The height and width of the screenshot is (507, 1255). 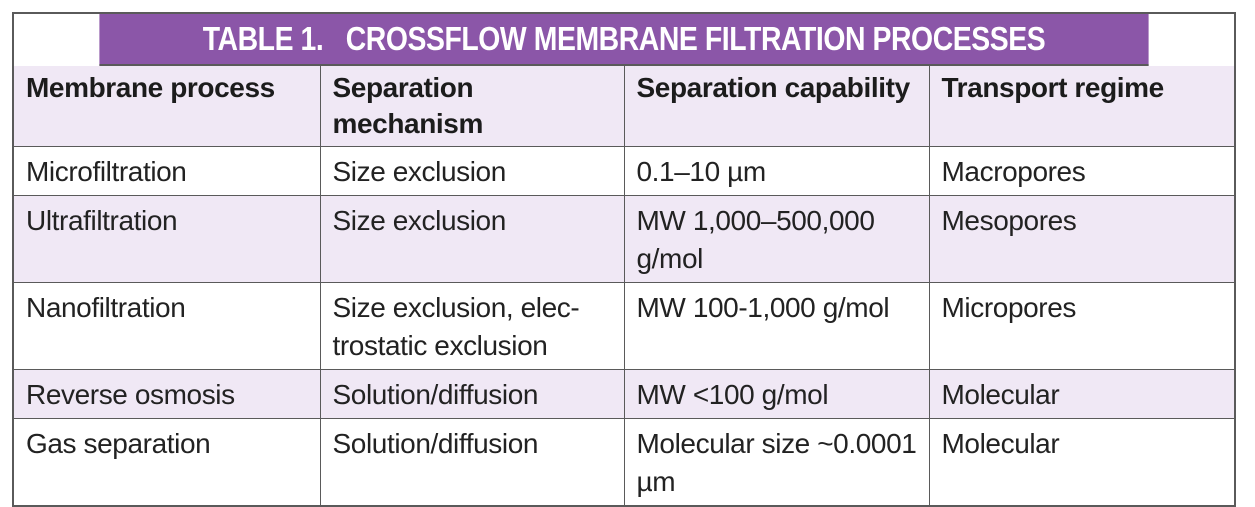 I want to click on cell-text: 0.1–10 µm, so click(x=701, y=171).